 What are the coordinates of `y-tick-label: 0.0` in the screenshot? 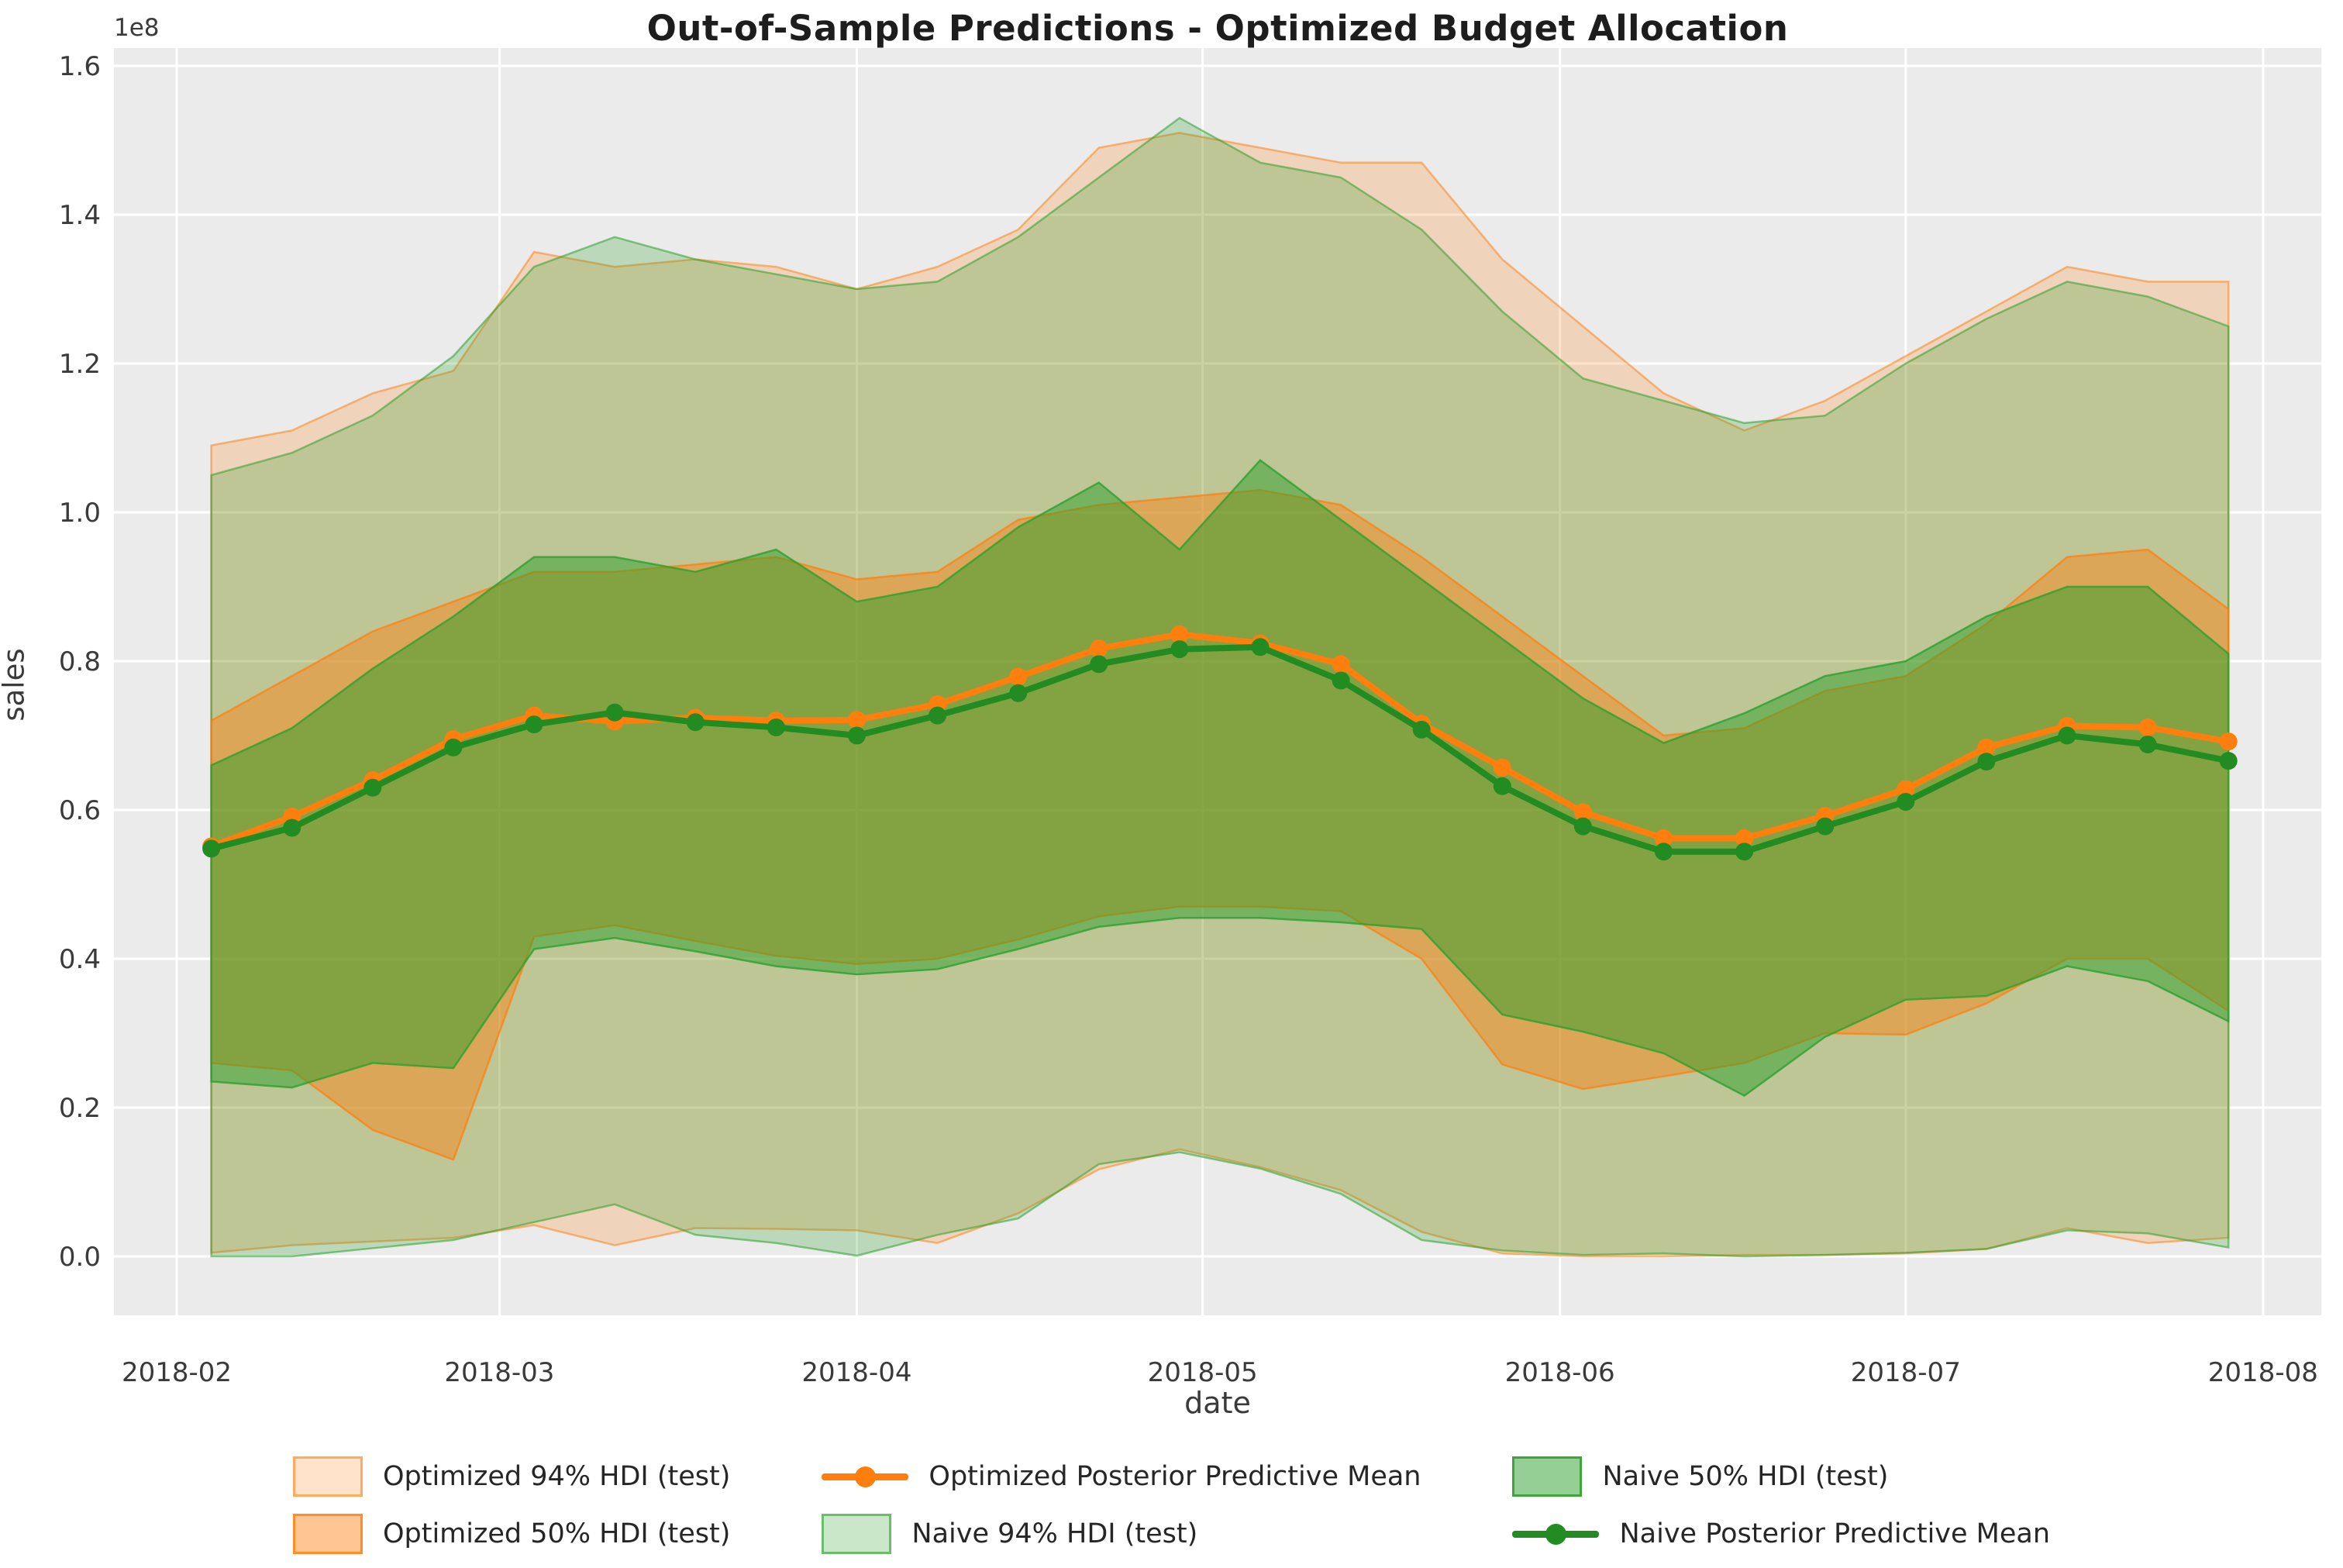 It's located at (80, 1257).